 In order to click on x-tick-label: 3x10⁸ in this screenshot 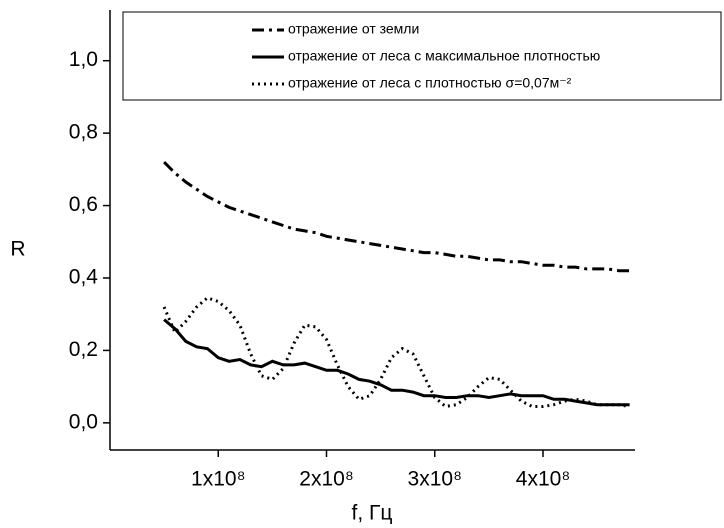, I will do `click(435, 479)`.